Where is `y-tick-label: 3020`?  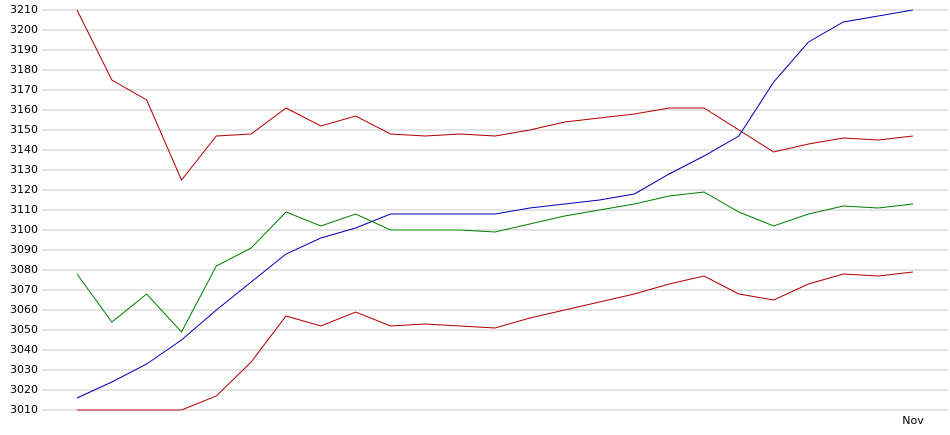
y-tick-label: 3020 is located at coordinates (24, 389).